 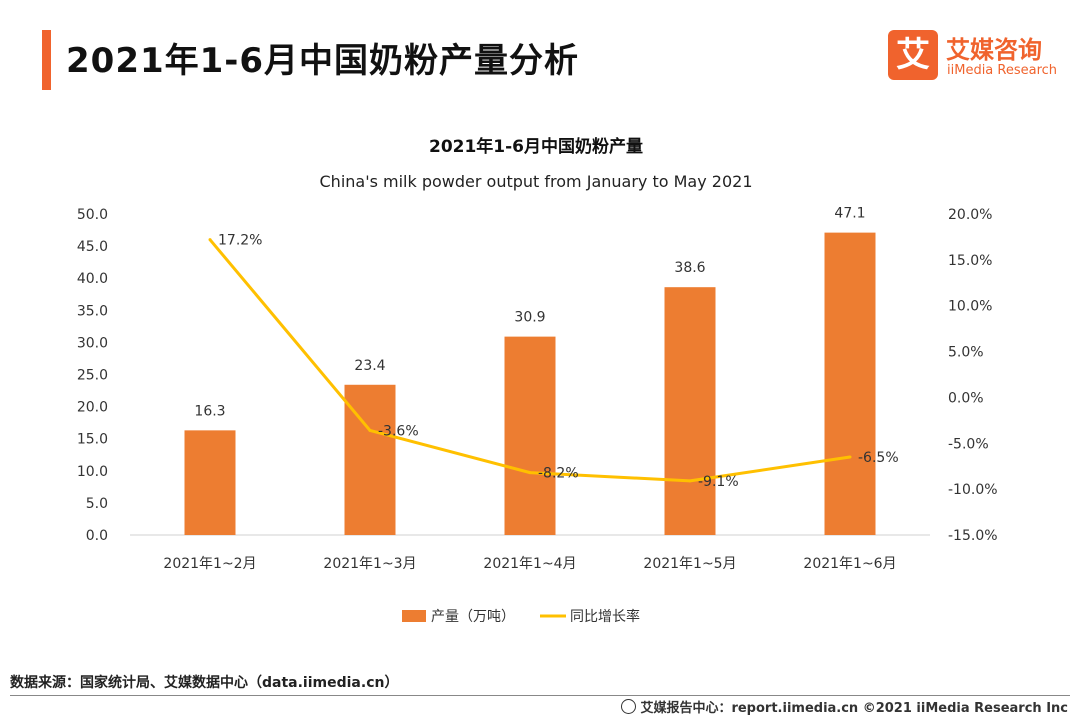 What do you see at coordinates (92, 215) in the screenshot?
I see `y-left-tick-label: 50.0` at bounding box center [92, 215].